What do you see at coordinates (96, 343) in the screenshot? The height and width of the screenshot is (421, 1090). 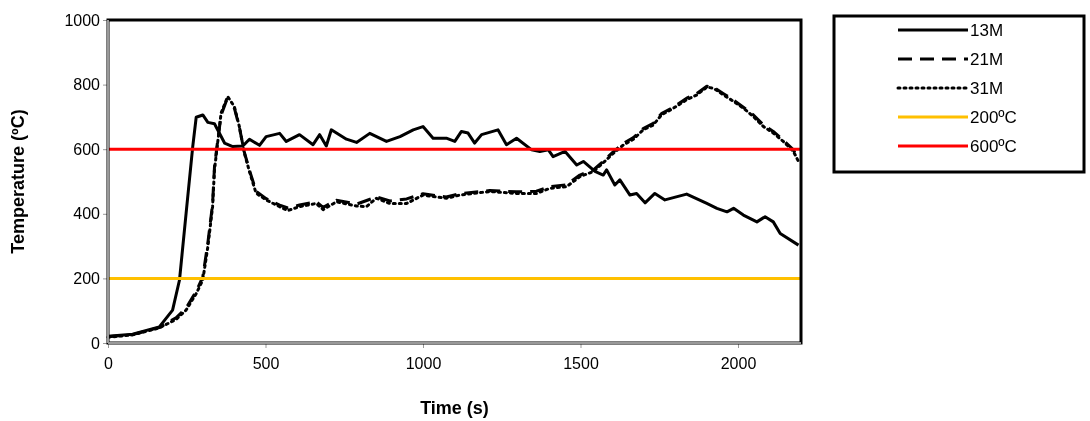 I see `y-tick-label: 0` at bounding box center [96, 343].